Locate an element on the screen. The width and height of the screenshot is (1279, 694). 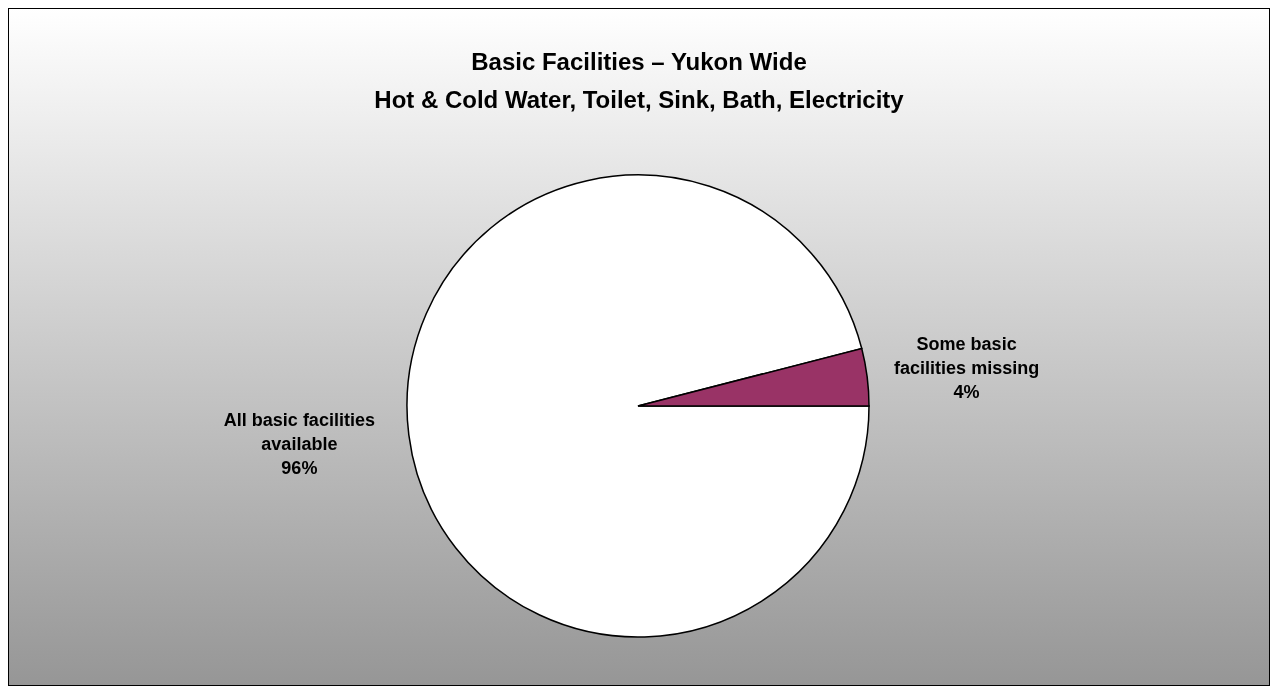
data-label: 96% is located at coordinates (299, 467).